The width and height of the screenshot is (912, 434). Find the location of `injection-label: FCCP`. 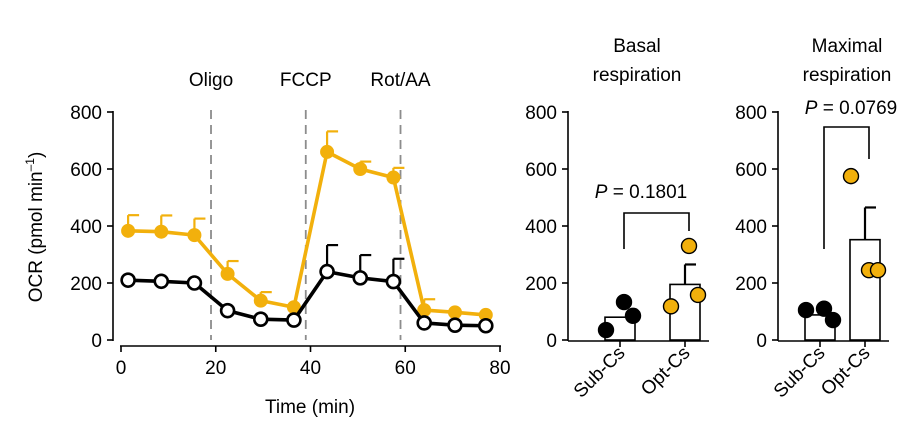

injection-label: FCCP is located at coordinates (306, 80).